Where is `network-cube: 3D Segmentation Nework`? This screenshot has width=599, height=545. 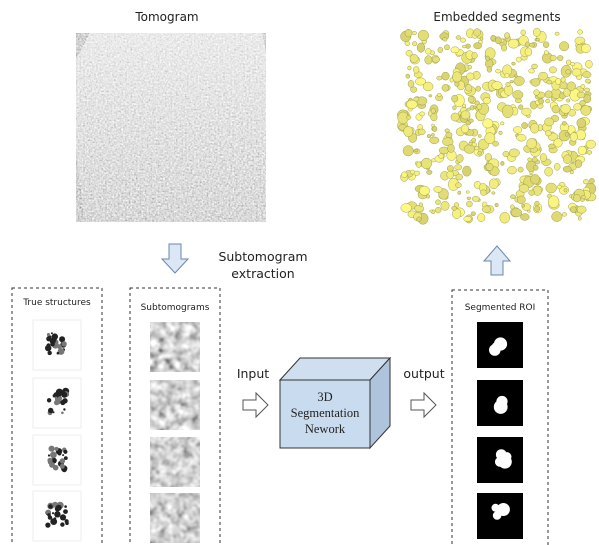
network-cube: 3D Segmentation Nework is located at coordinates (335, 403).